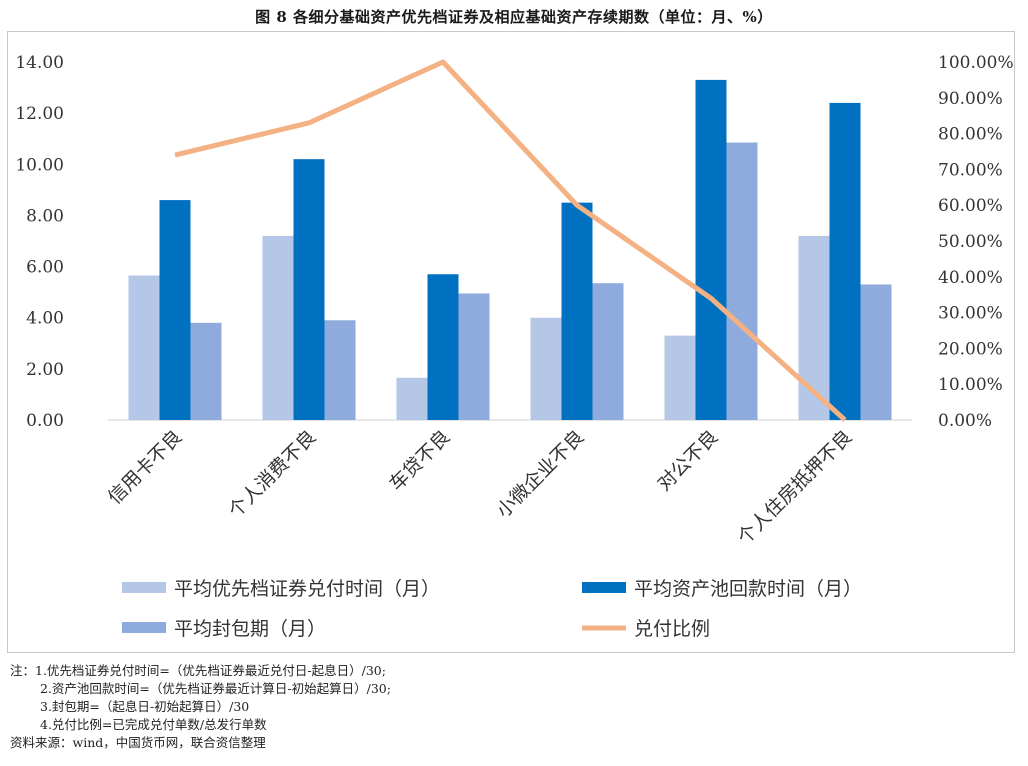 The image size is (1028, 766). I want to click on y-right-tick-label: 40.00%, so click(970, 278).